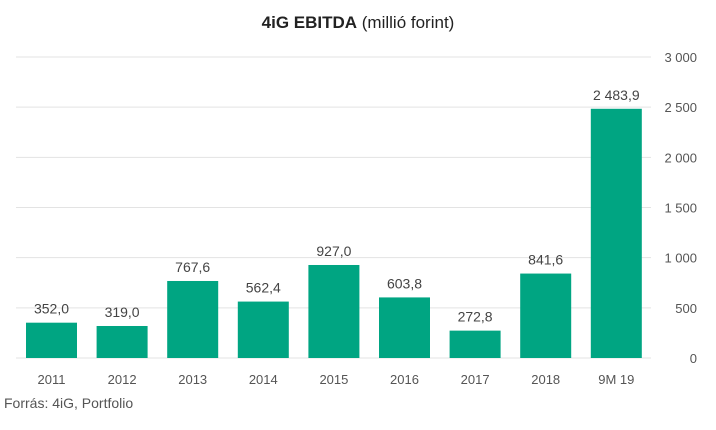 The height and width of the screenshot is (430, 716). What do you see at coordinates (475, 379) in the screenshot?
I see `x-tick-label: 2017` at bounding box center [475, 379].